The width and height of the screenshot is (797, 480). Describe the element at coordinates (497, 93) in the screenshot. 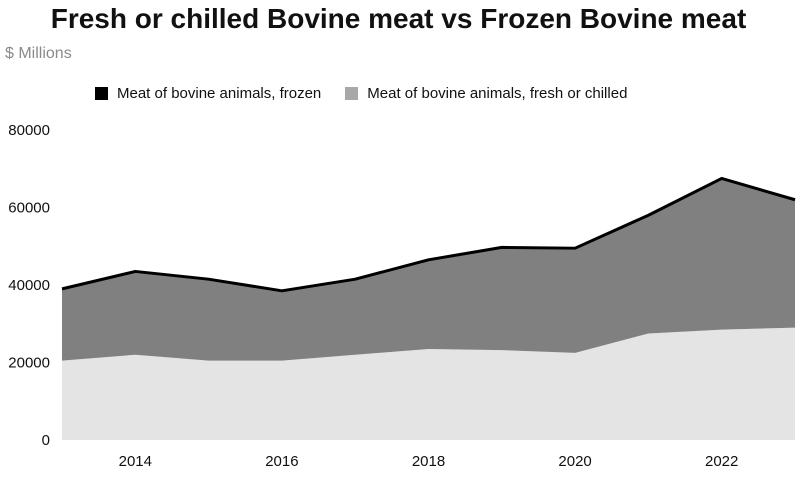

I see `legend-label-fresh: Meat of bovine animals, fresh or chilled` at that location.